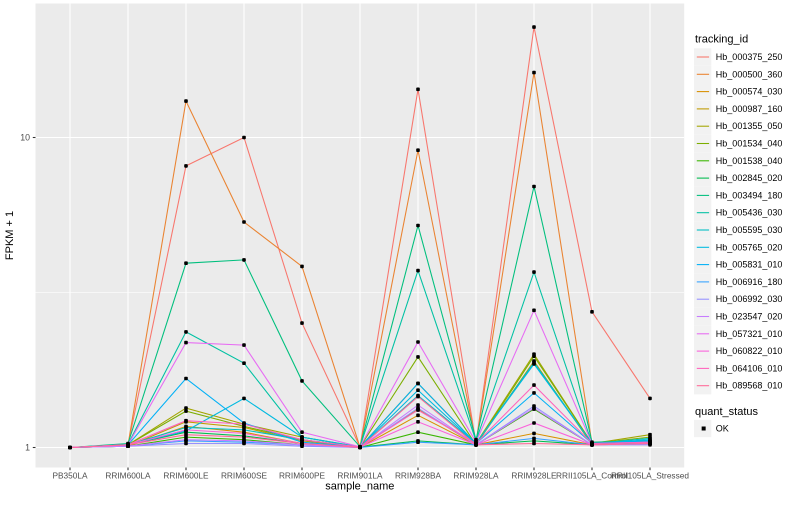 This screenshot has width=800, height=505. Describe the element at coordinates (359, 487) in the screenshot. I see `svg-text: sample_name` at that location.